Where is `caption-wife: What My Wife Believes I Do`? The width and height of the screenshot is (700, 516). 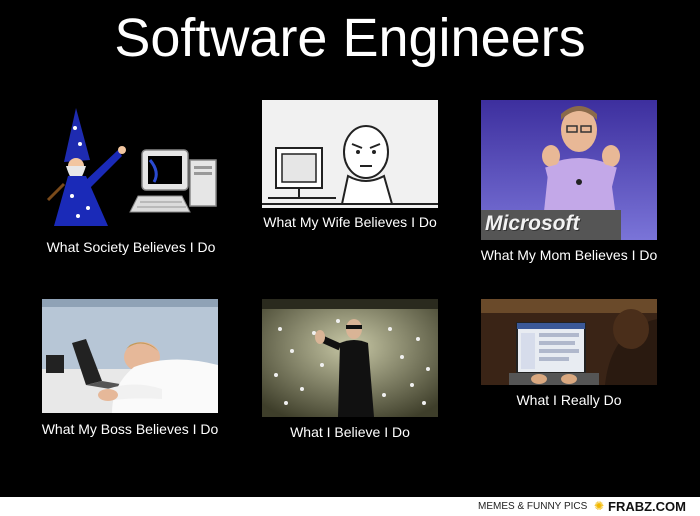 caption-wife: What My Wife Believes I Do is located at coordinates (350, 222).